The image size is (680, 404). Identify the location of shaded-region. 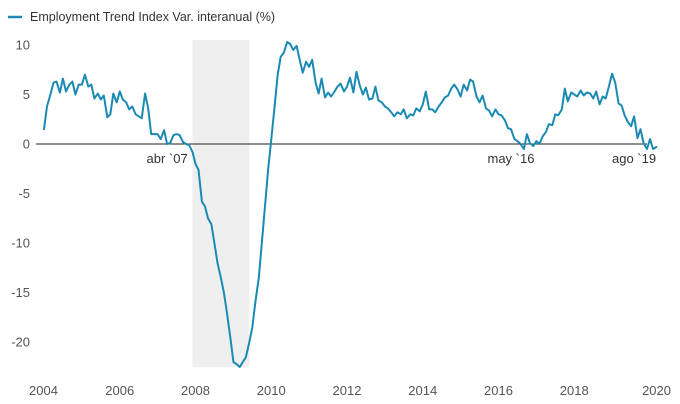
(221, 203).